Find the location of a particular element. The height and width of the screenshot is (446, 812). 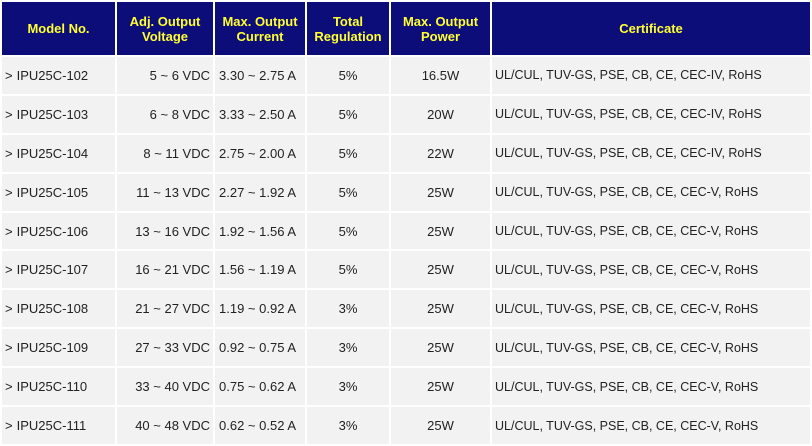

model-cell: > IPU25C-108 is located at coordinates (58, 309).